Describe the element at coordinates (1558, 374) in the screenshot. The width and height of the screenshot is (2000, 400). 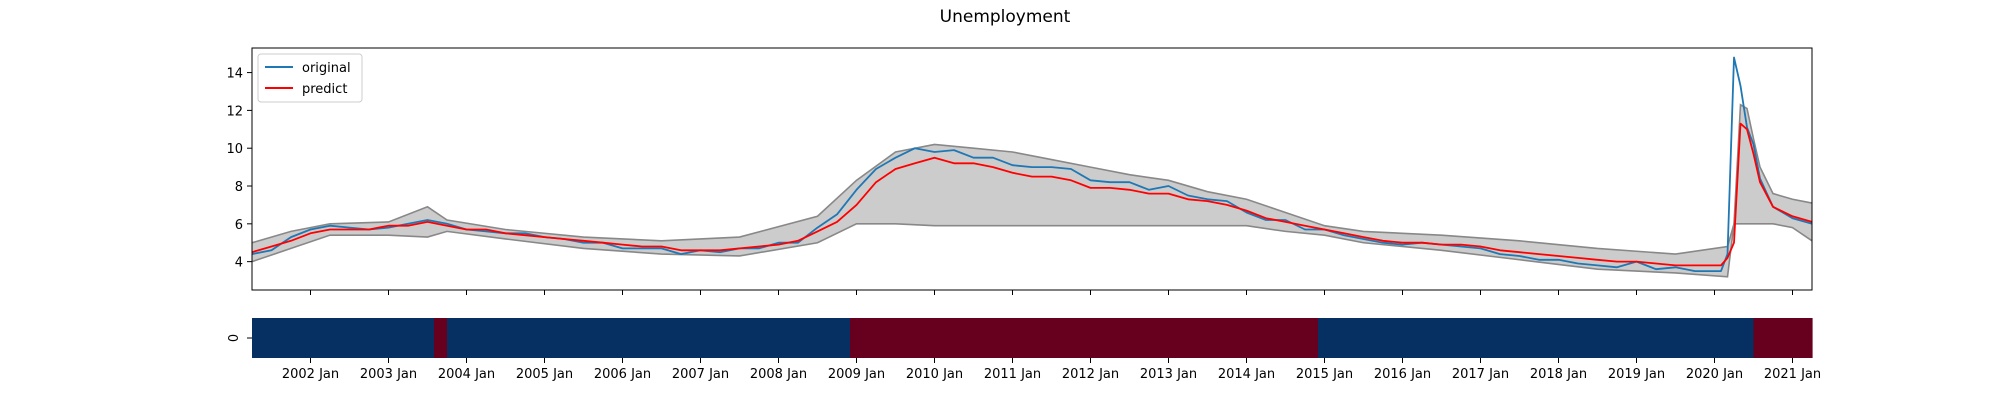
I see `x-tick-label: 2018 Jan` at that location.